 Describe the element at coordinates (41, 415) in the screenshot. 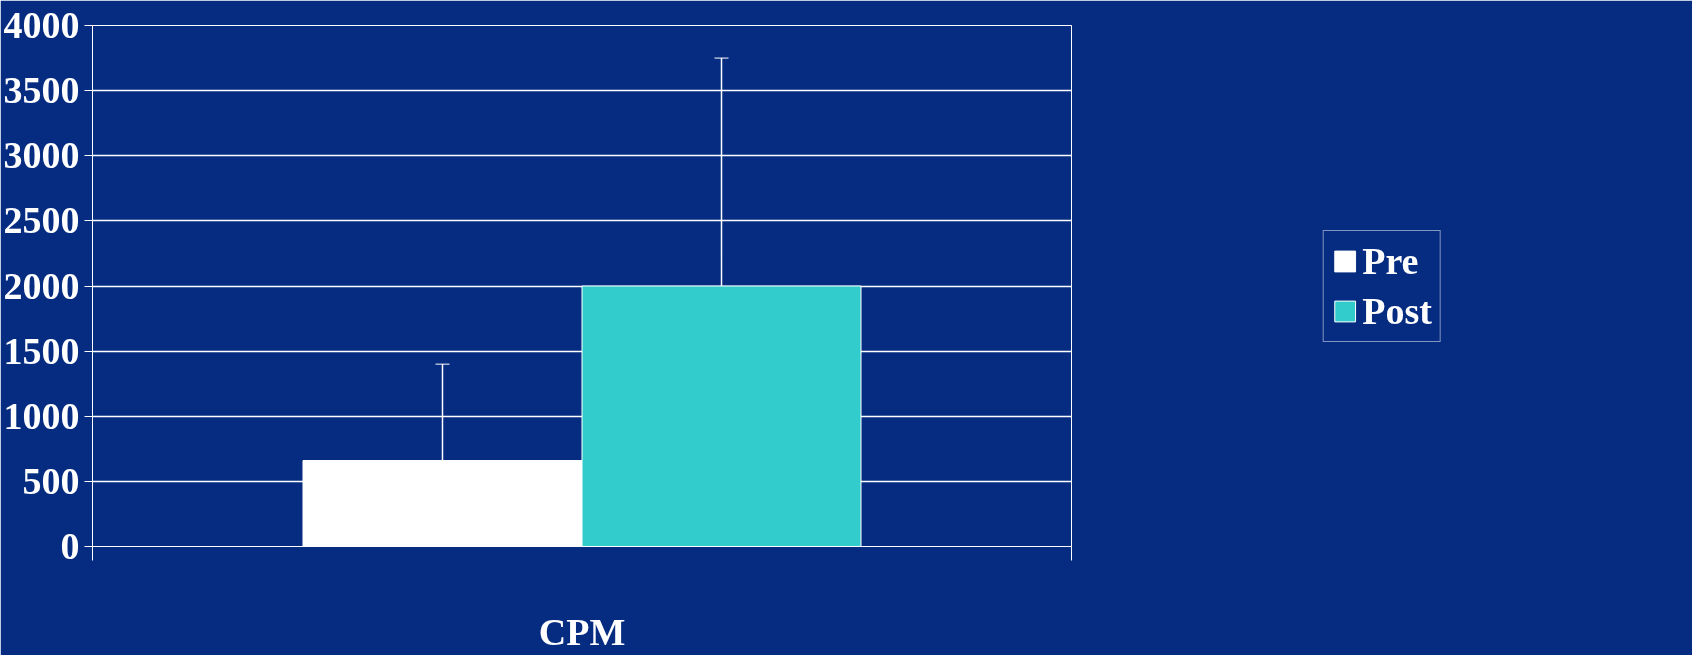

I see `y-tick-label: 1000` at that location.